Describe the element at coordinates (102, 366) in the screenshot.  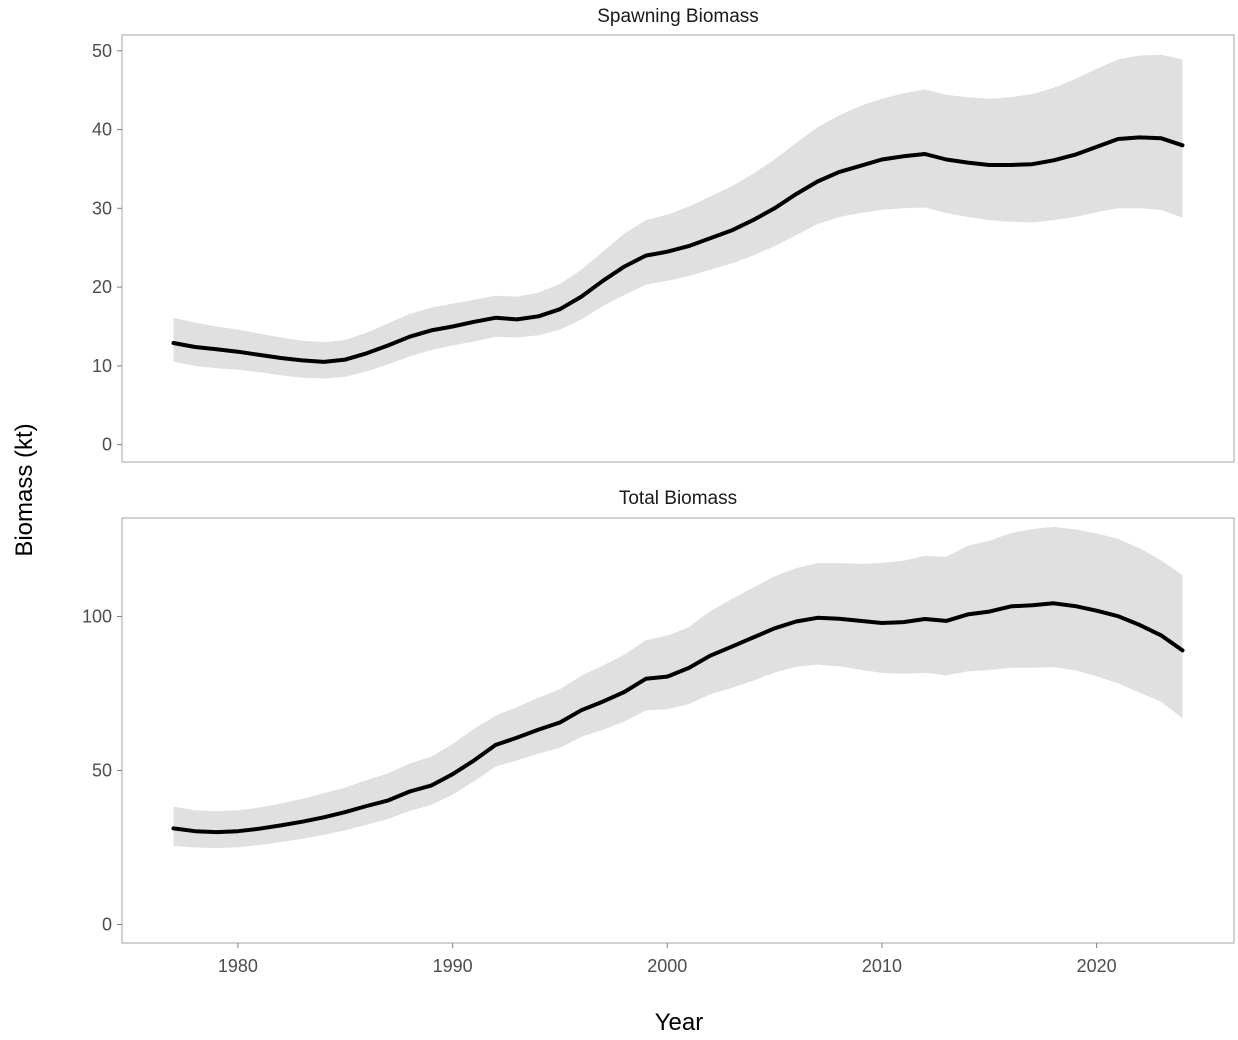
I see `y-tick-label: 10` at that location.